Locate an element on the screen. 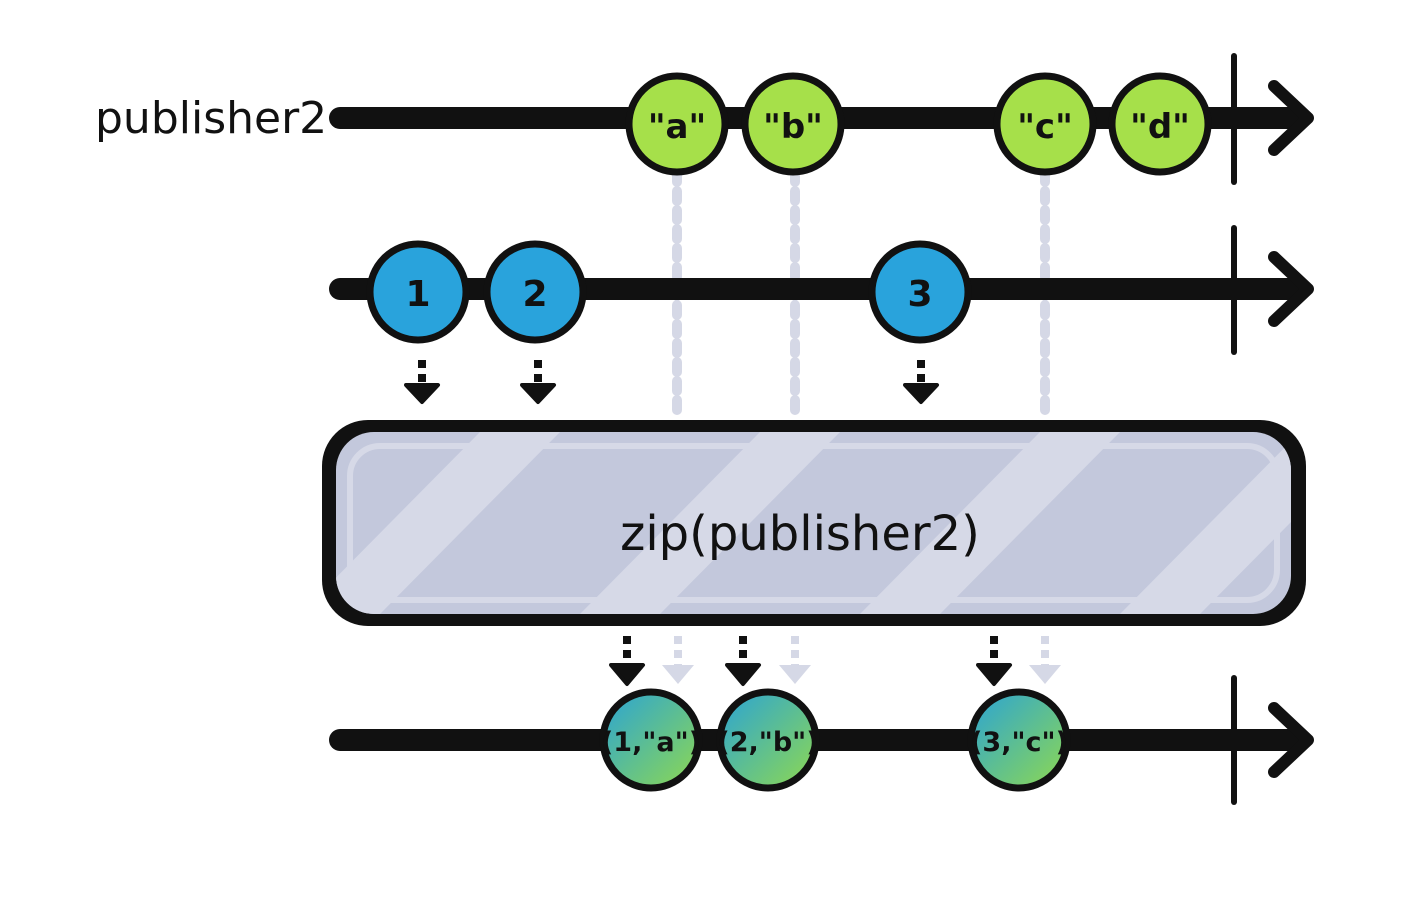  operator-hatching is located at coordinates (813, 523).